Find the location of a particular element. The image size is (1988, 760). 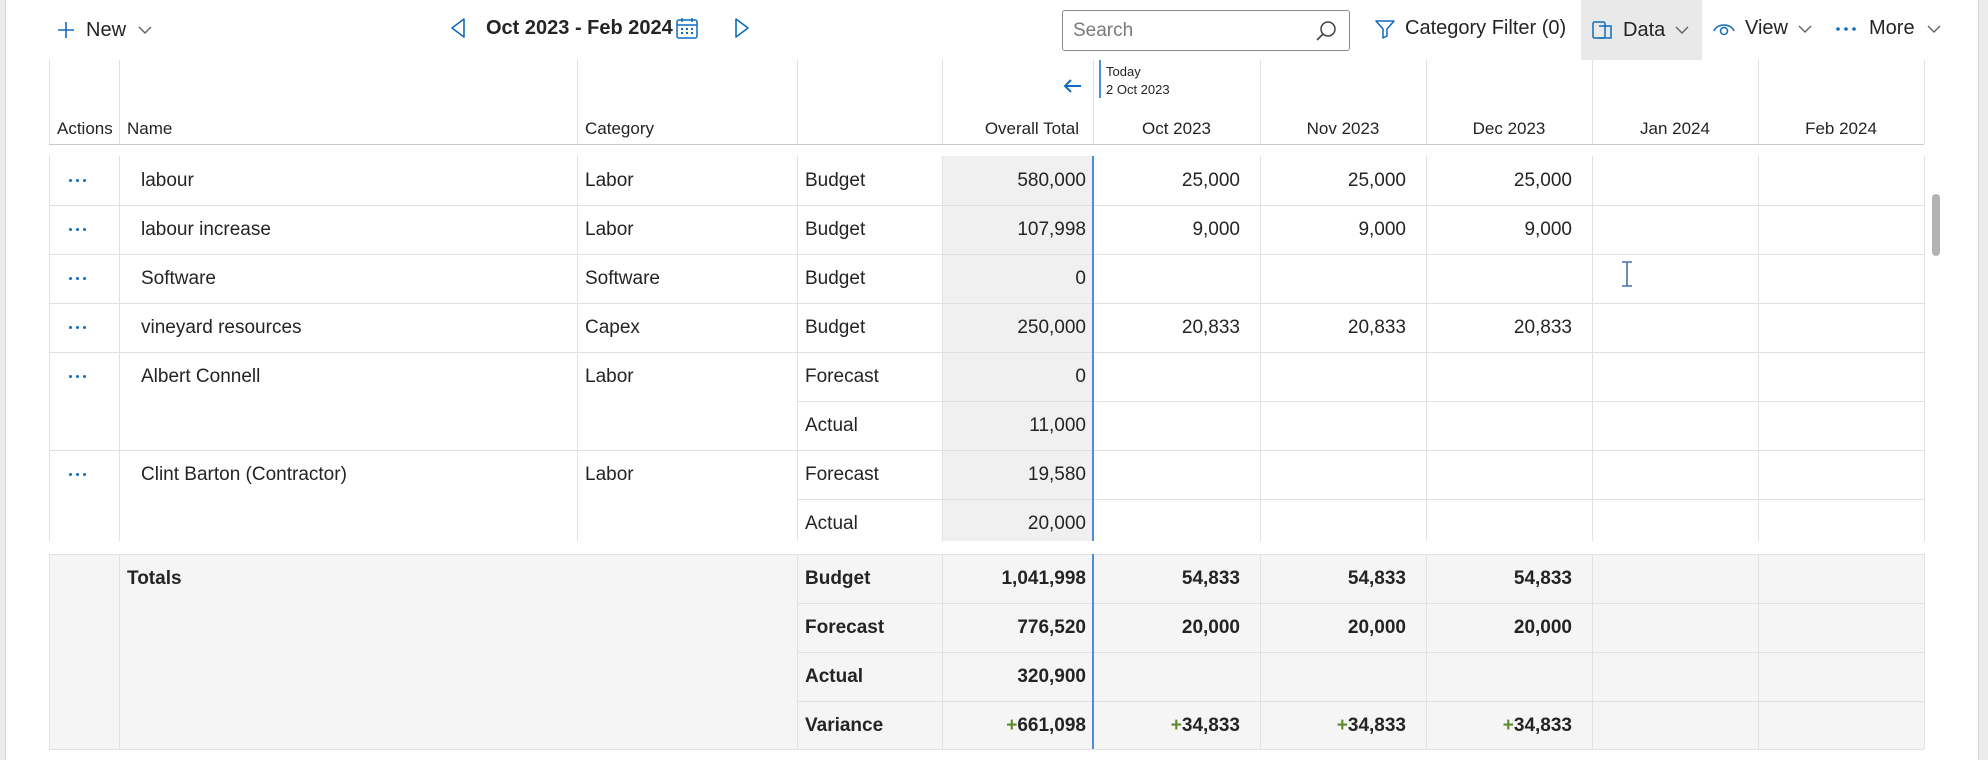

view-menu-button: View is located at coordinates (1762, 28).